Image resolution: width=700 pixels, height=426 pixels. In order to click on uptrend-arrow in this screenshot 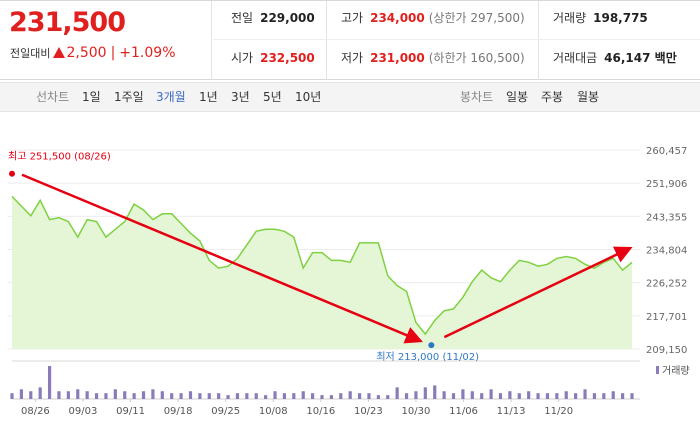, I will do `click(538, 292)`.